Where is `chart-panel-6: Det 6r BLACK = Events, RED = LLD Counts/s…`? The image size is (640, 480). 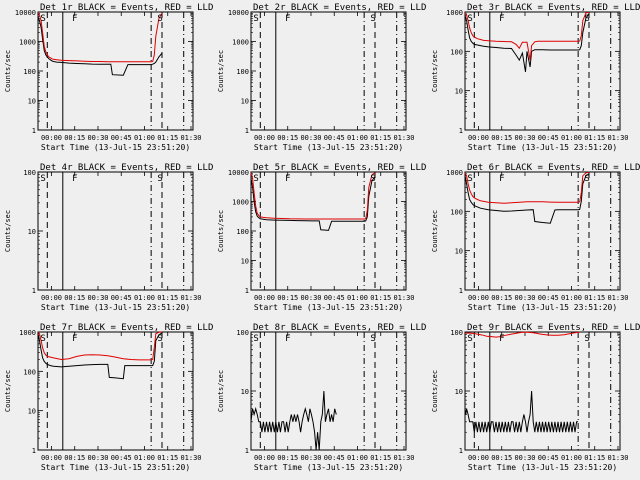
chart-panel-6: Det 6r BLACK = Events, RED = LLD Counts/s… is located at coordinates (535, 237).